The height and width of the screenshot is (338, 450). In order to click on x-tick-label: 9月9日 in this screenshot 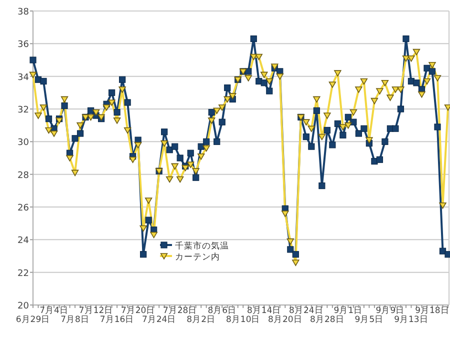, I will do `click(390, 311)`.